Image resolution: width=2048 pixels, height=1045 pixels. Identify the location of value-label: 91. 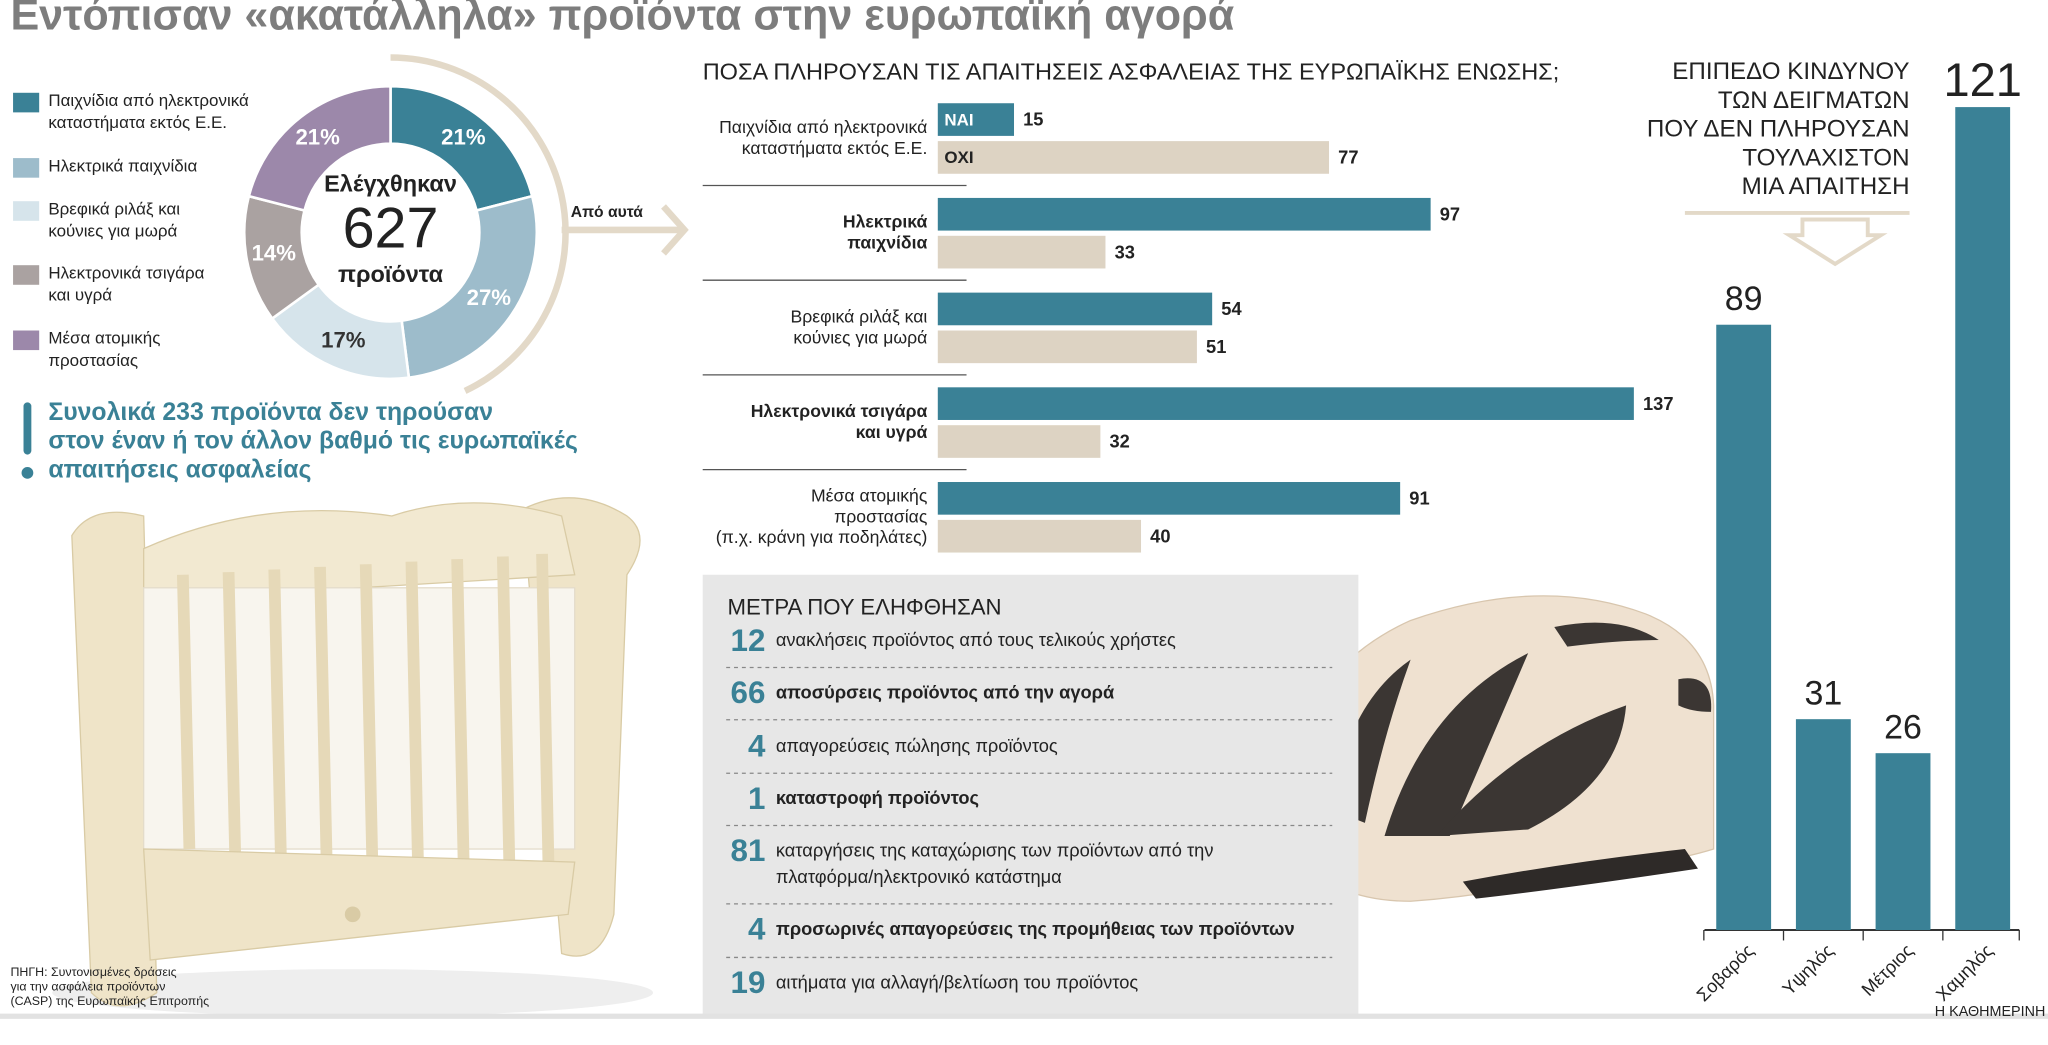
(1419, 497).